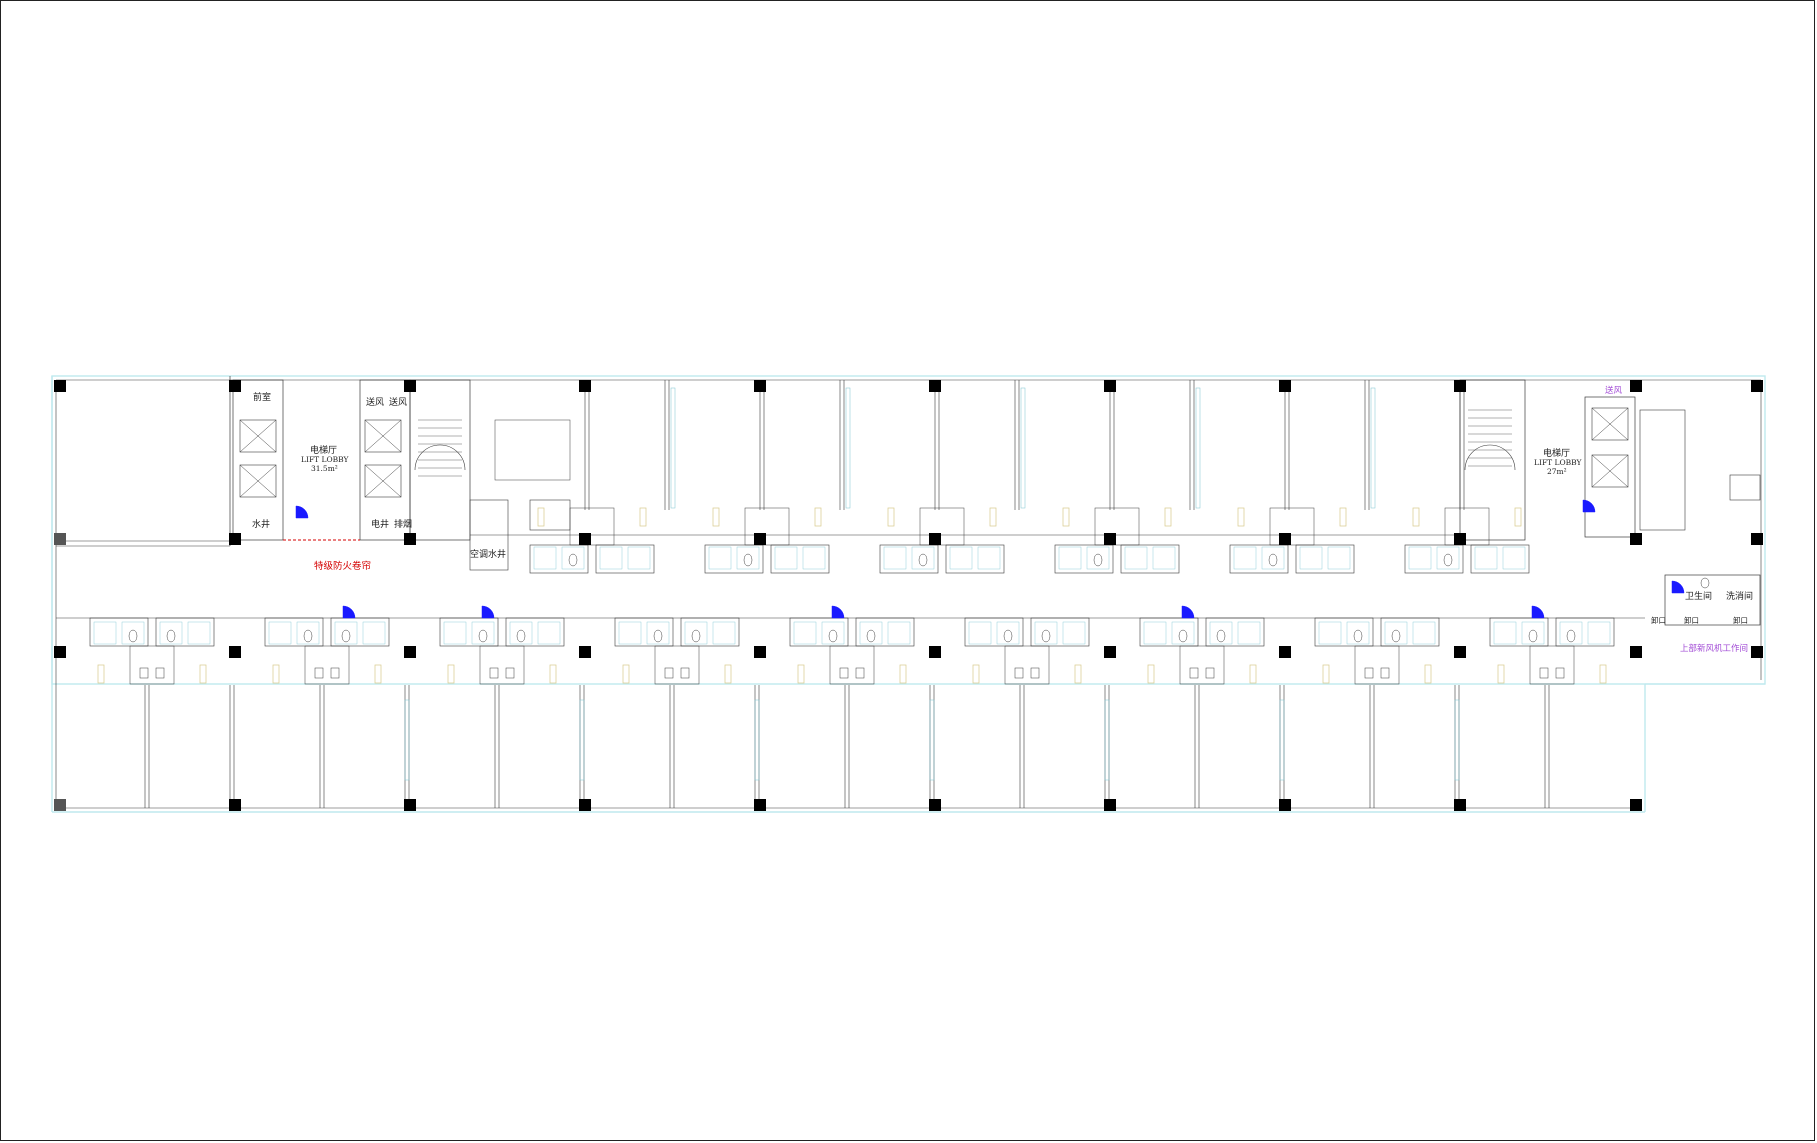  What do you see at coordinates (1714, 648) in the screenshot?
I see `label-fresh-air-room: 上部新风机工作间` at bounding box center [1714, 648].